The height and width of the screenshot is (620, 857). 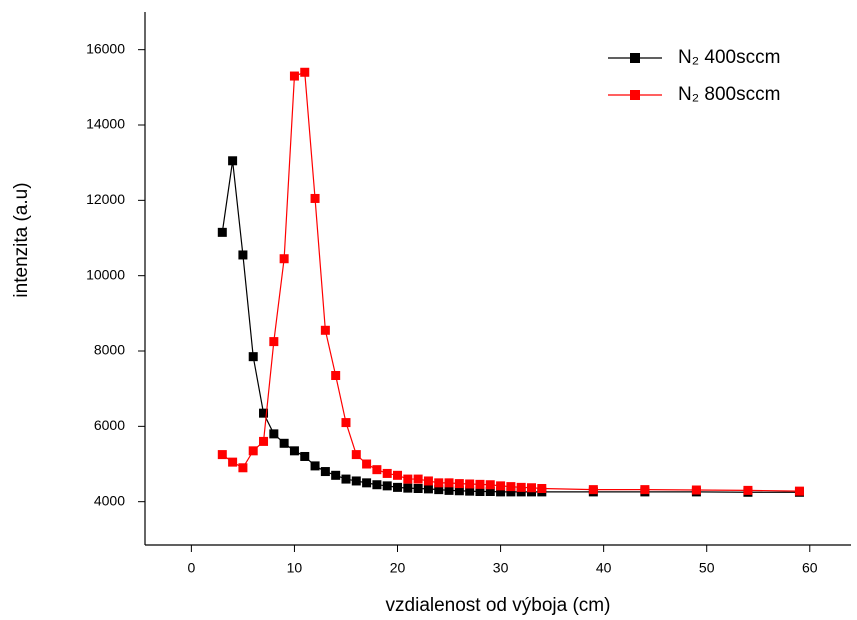 What do you see at coordinates (191, 568) in the screenshot?
I see `x-tick-label: 0` at bounding box center [191, 568].